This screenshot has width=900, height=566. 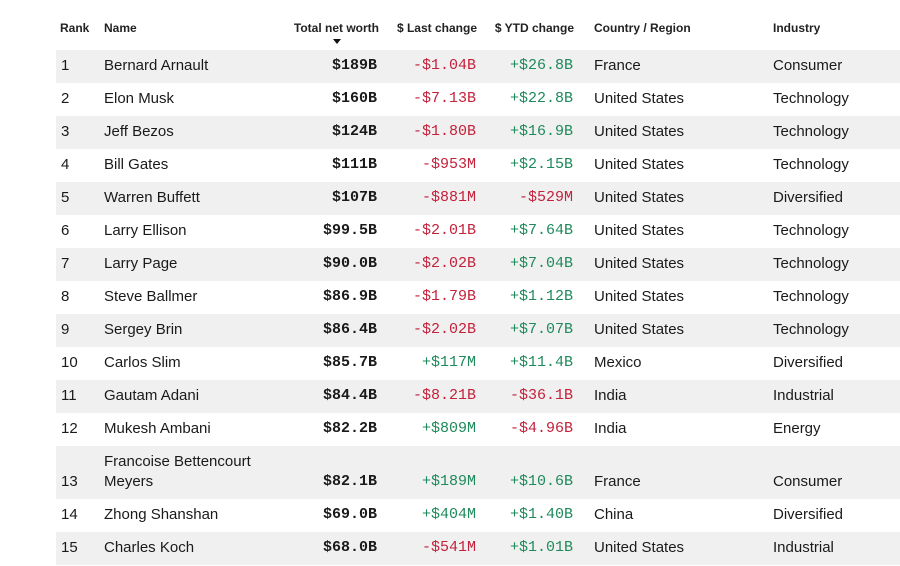 I want to click on column-header-ytd-change: $ YTD change, so click(x=534, y=28).